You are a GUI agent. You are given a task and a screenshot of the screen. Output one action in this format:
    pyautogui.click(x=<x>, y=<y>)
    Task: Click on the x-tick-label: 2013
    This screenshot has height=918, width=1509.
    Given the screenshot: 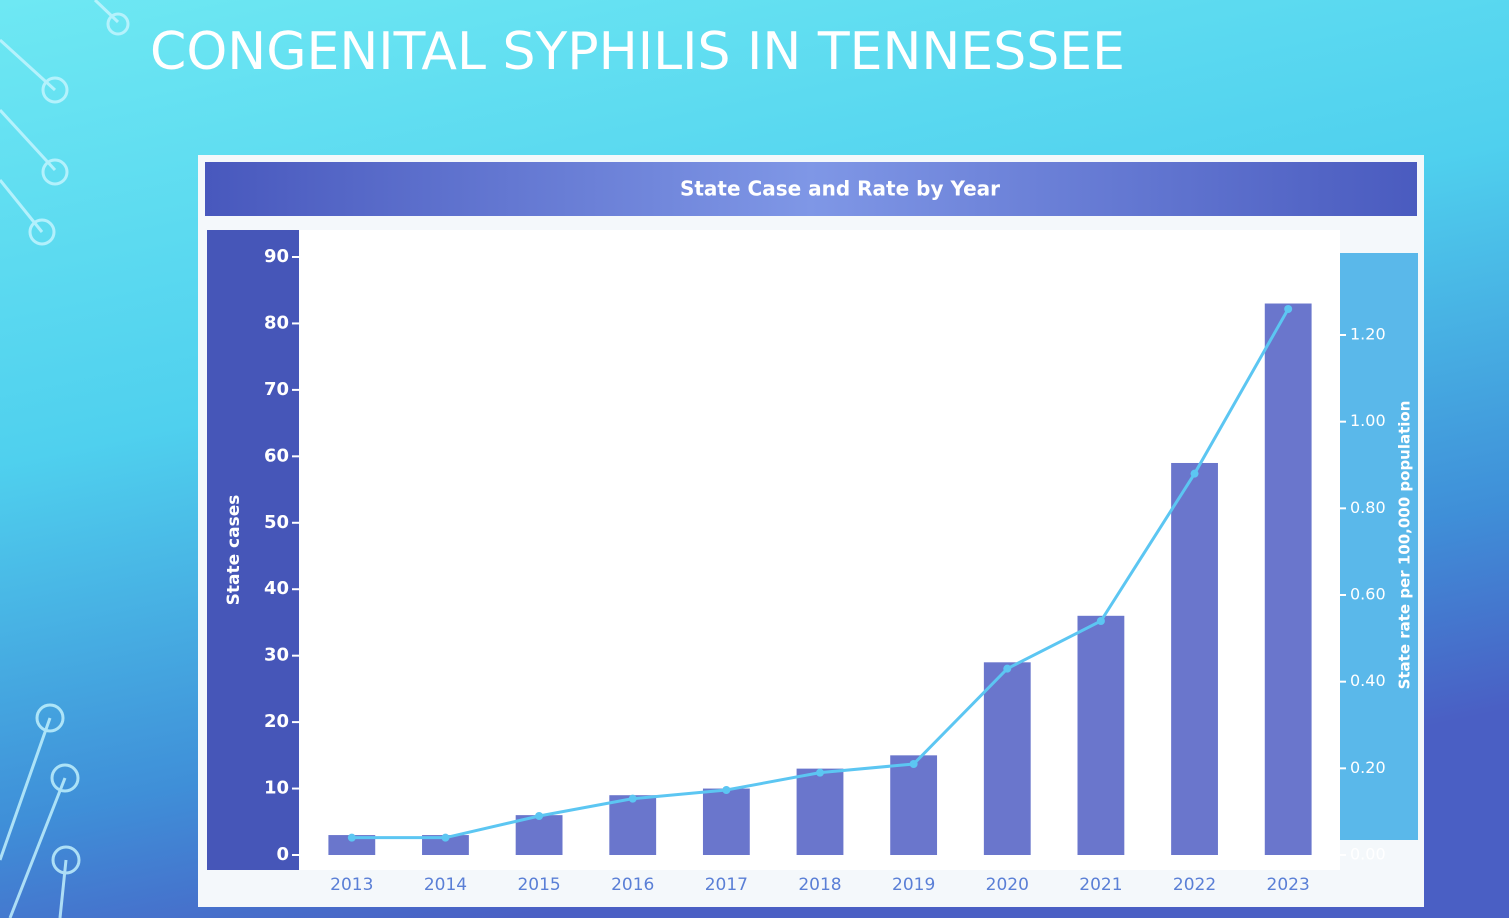 What is the action you would take?
    pyautogui.click(x=351, y=885)
    